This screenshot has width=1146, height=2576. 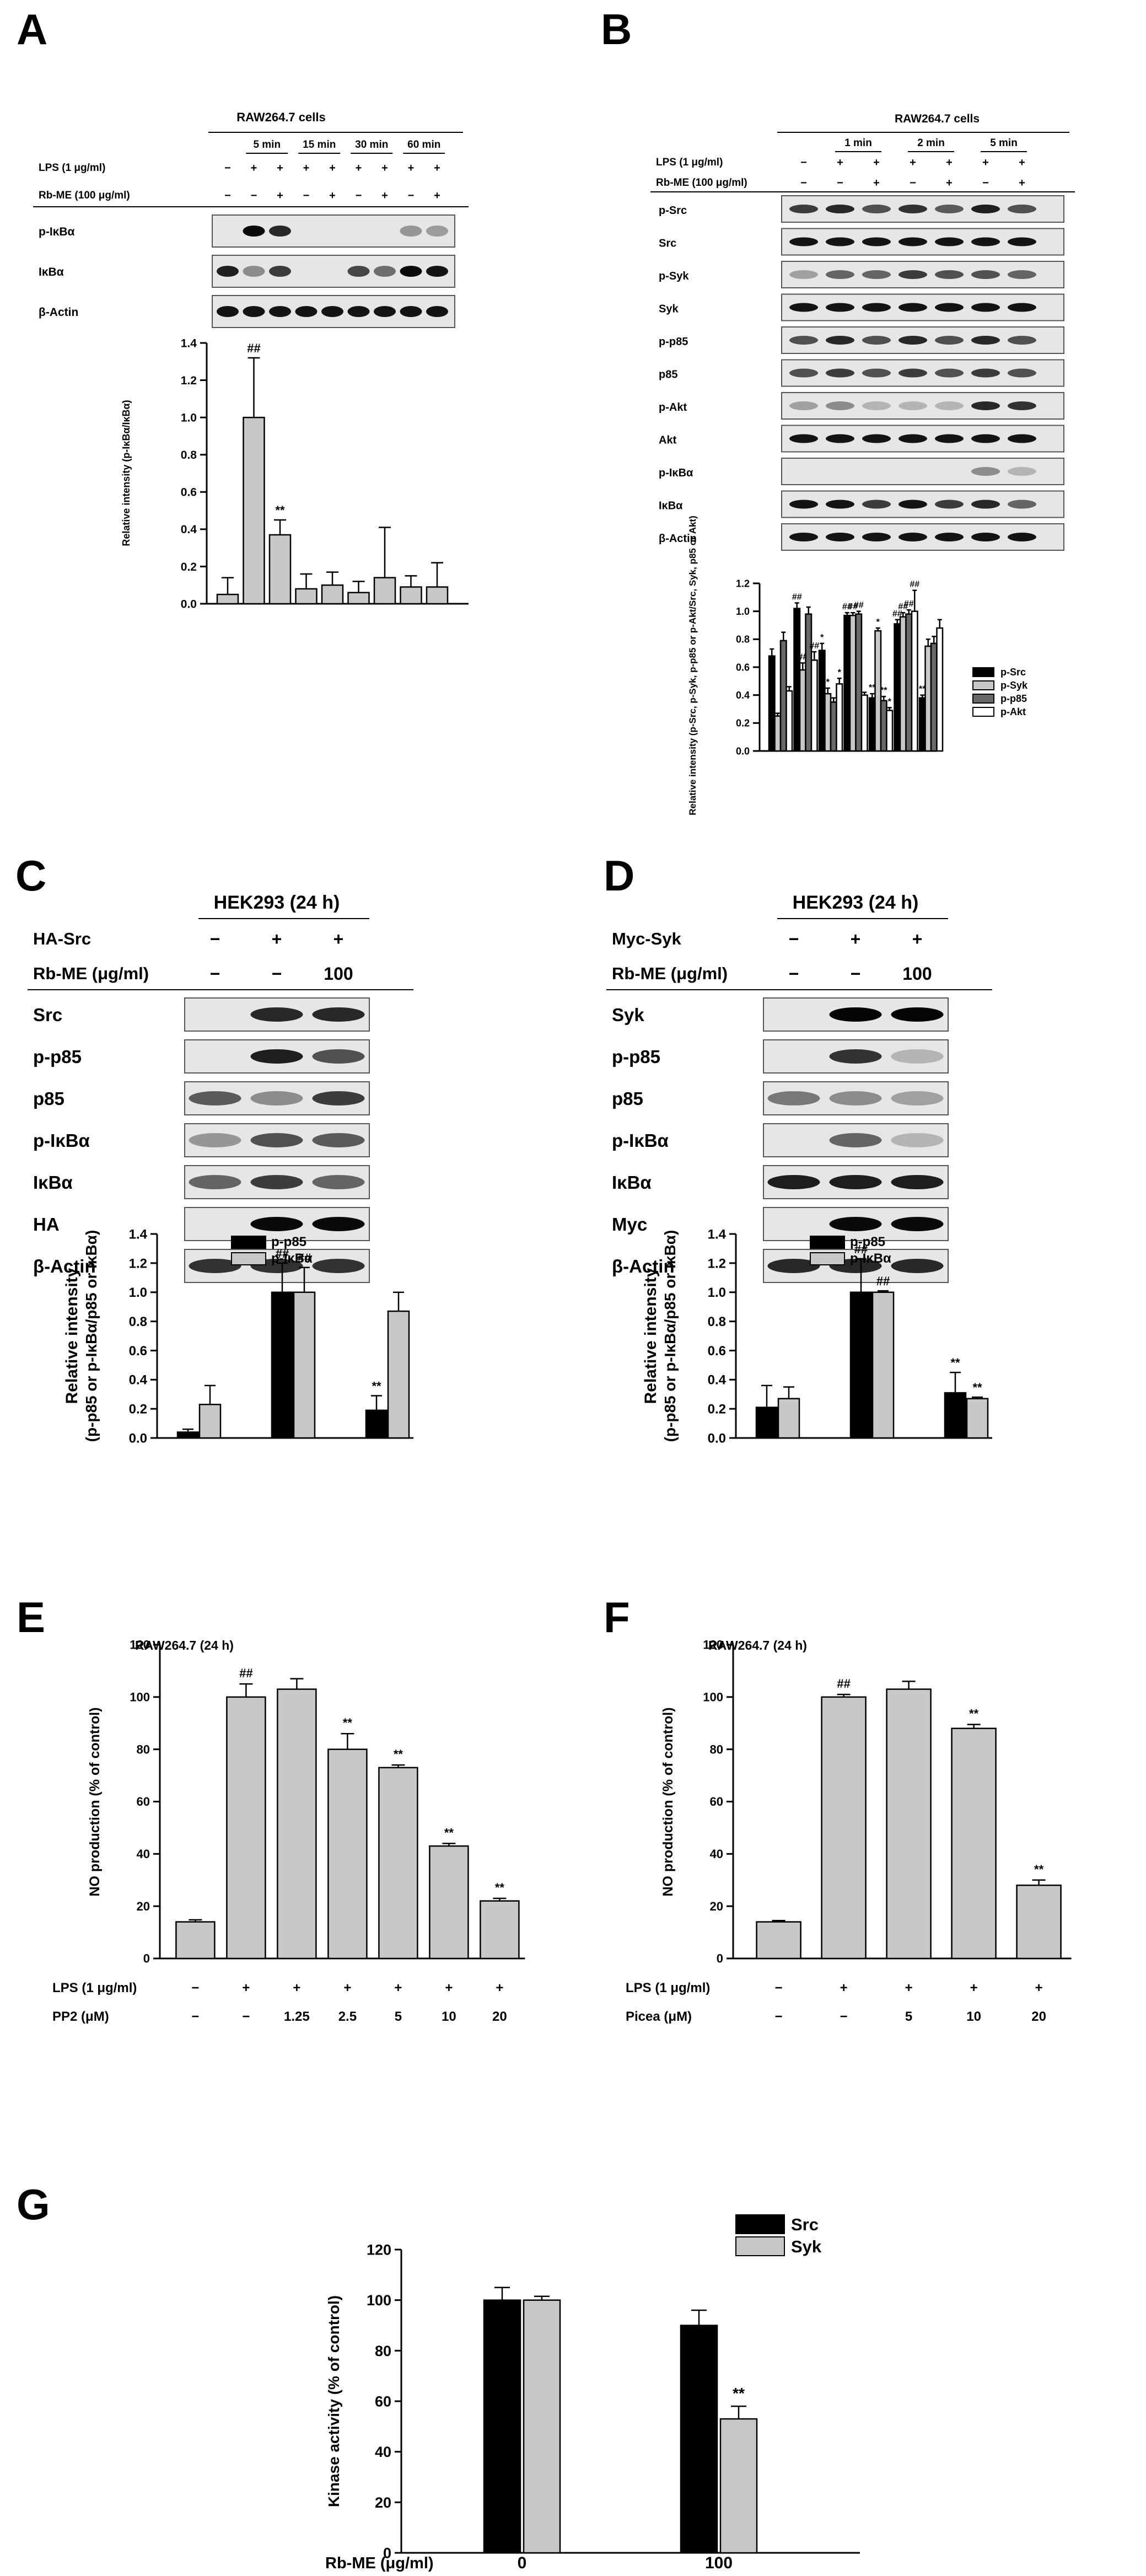 What do you see at coordinates (739, 2393) in the screenshot?
I see `panel-g-significance: **` at bounding box center [739, 2393].